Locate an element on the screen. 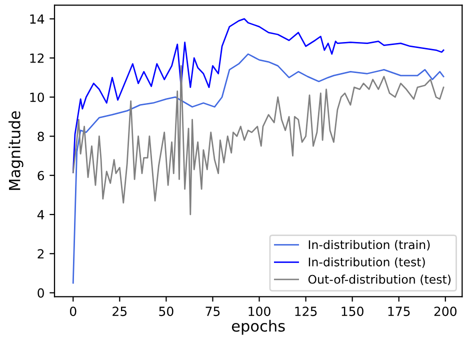 This screenshot has width=474, height=343. y-tick-label: 8 is located at coordinates (41, 137).